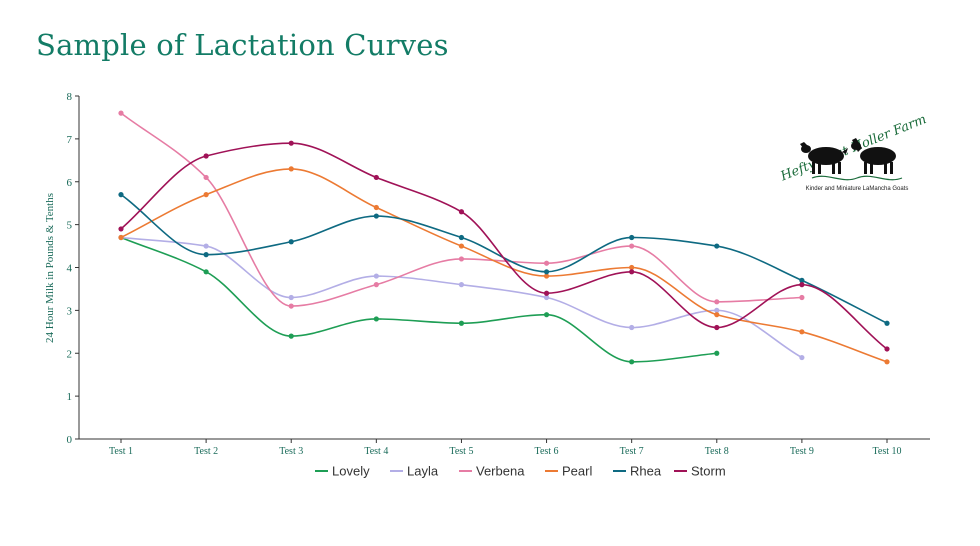 Image resolution: width=980 pixels, height=546 pixels. Describe the element at coordinates (461, 451) in the screenshot. I see `x-tick-label: Test 5` at that location.